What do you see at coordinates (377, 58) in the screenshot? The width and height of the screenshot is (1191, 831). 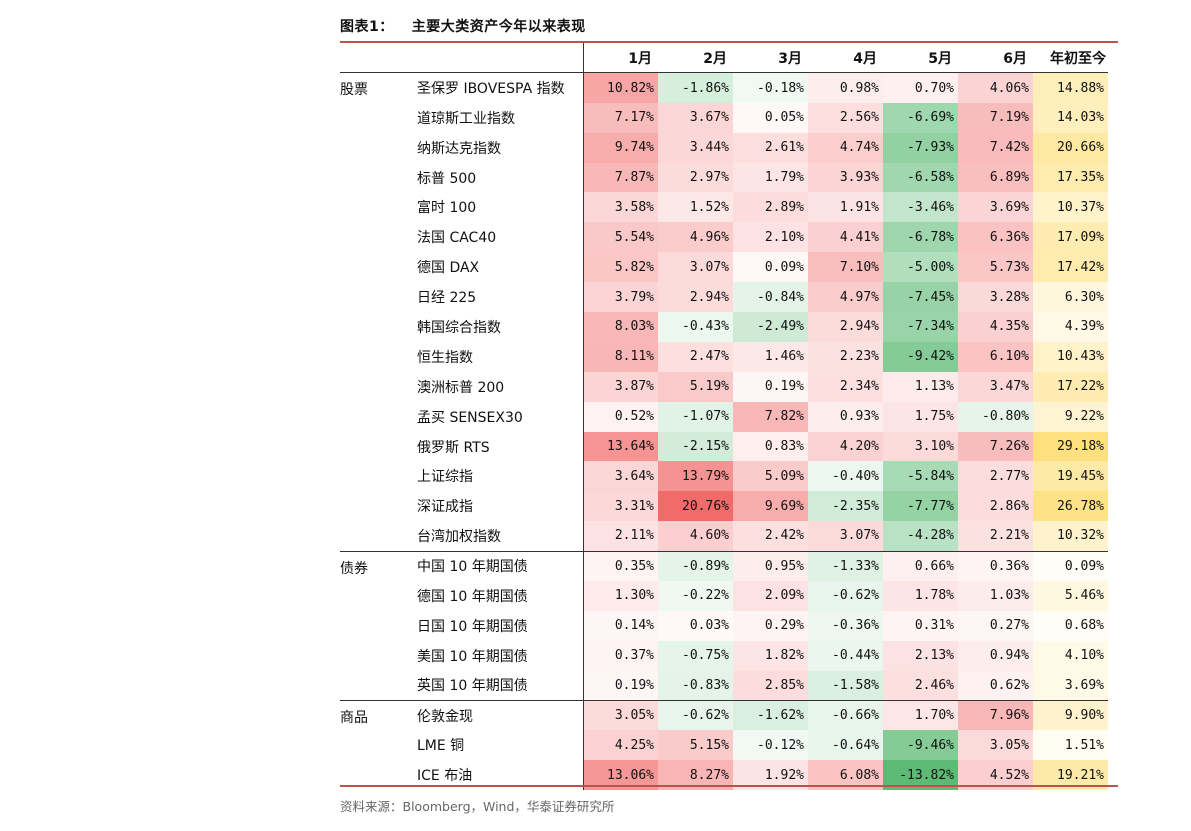 I see `header-blank` at bounding box center [377, 58].